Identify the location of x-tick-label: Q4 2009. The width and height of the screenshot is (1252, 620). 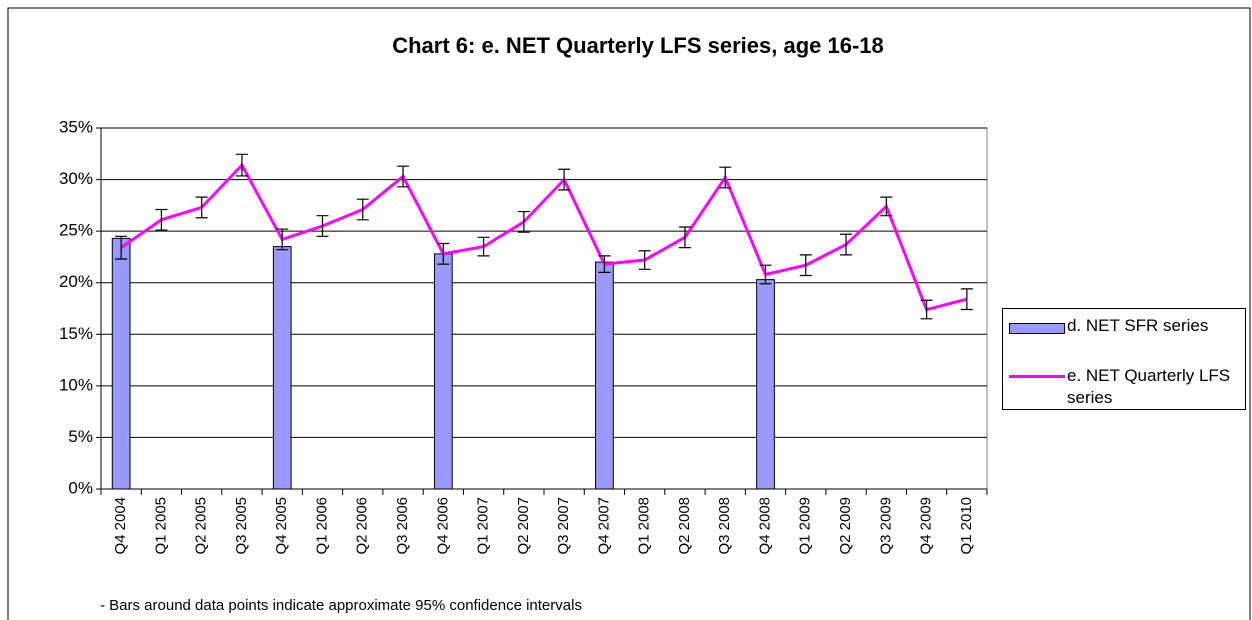
(926, 526).